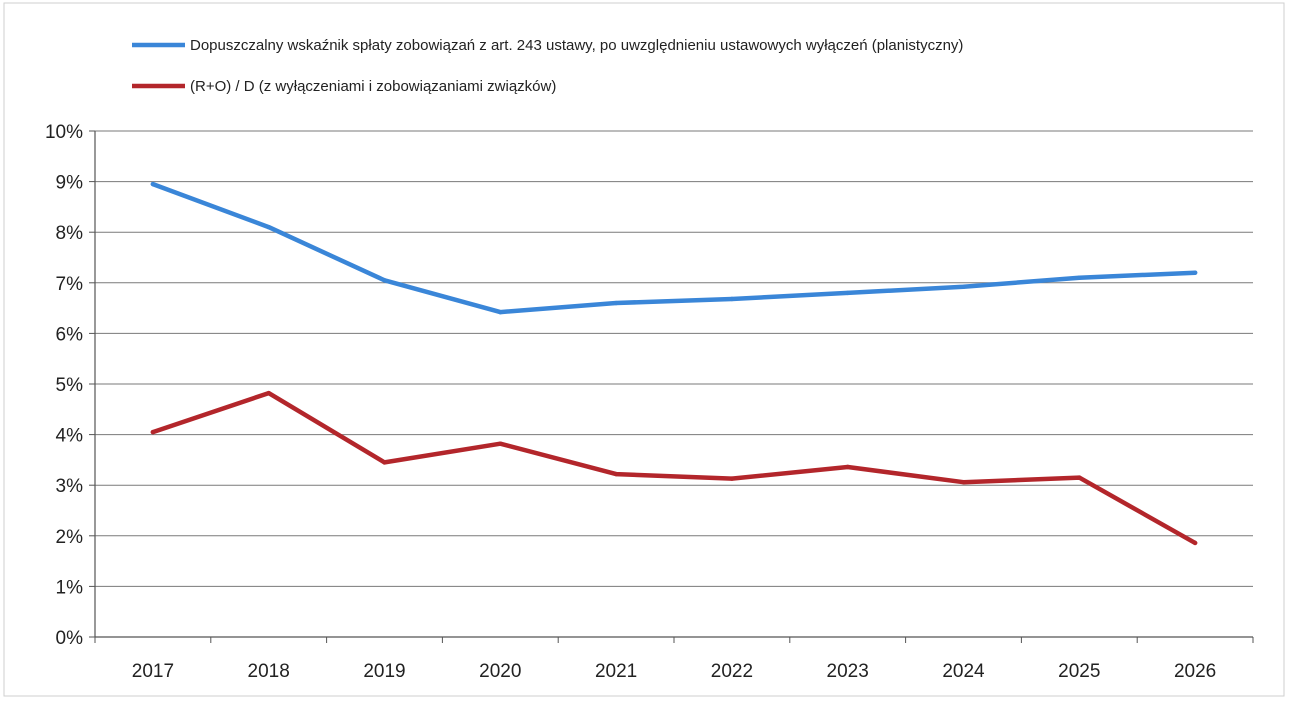  What do you see at coordinates (70, 334) in the screenshot?
I see `y-tick-label: 6%` at bounding box center [70, 334].